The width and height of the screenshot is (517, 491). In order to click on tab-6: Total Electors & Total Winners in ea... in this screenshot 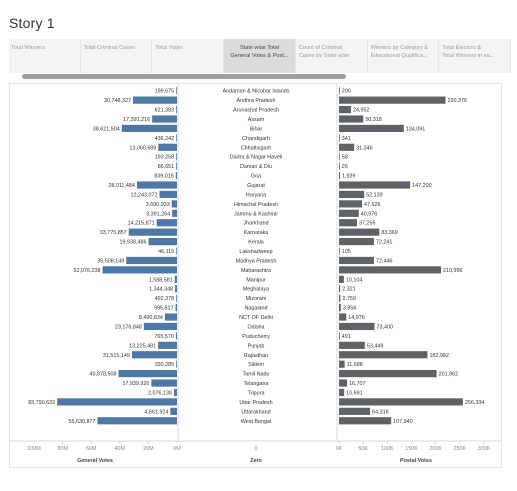, I will do `click(475, 56)`.